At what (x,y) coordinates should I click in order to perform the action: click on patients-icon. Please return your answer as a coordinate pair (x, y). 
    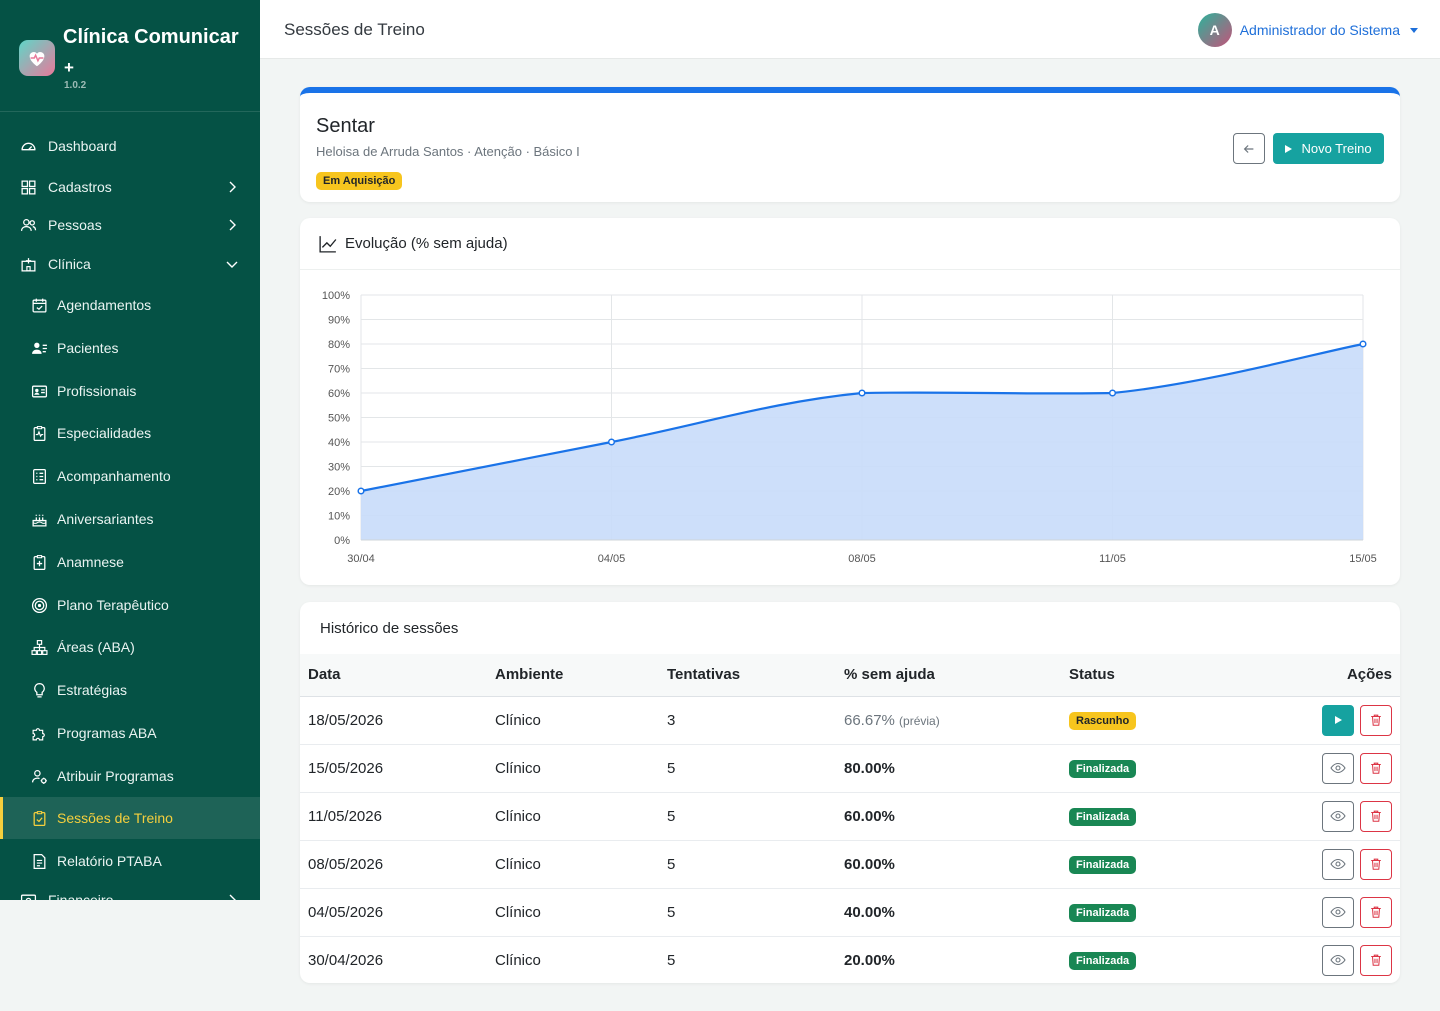
    Looking at the image, I should click on (39, 348).